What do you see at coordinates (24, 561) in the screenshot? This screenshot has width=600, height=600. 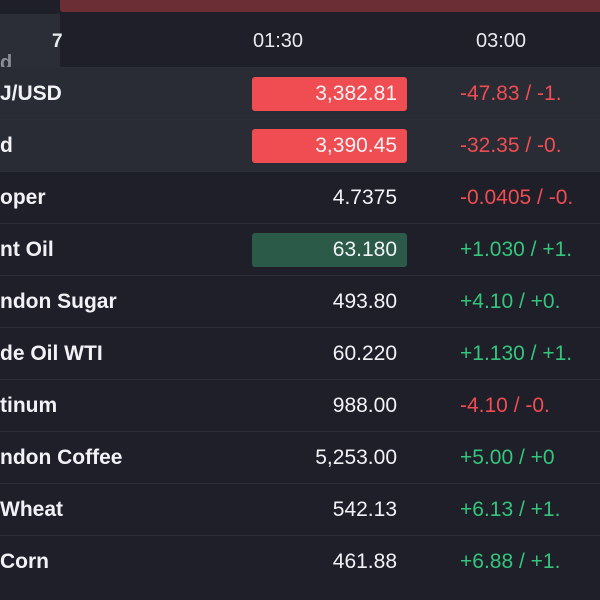 I see `instrument-name: Corn` at bounding box center [24, 561].